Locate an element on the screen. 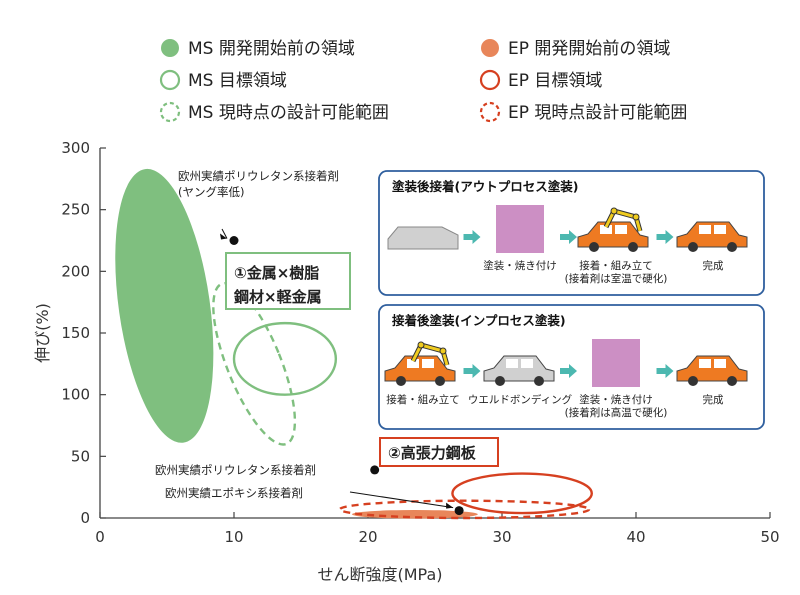  x-tick-label: 20 is located at coordinates (367, 537).